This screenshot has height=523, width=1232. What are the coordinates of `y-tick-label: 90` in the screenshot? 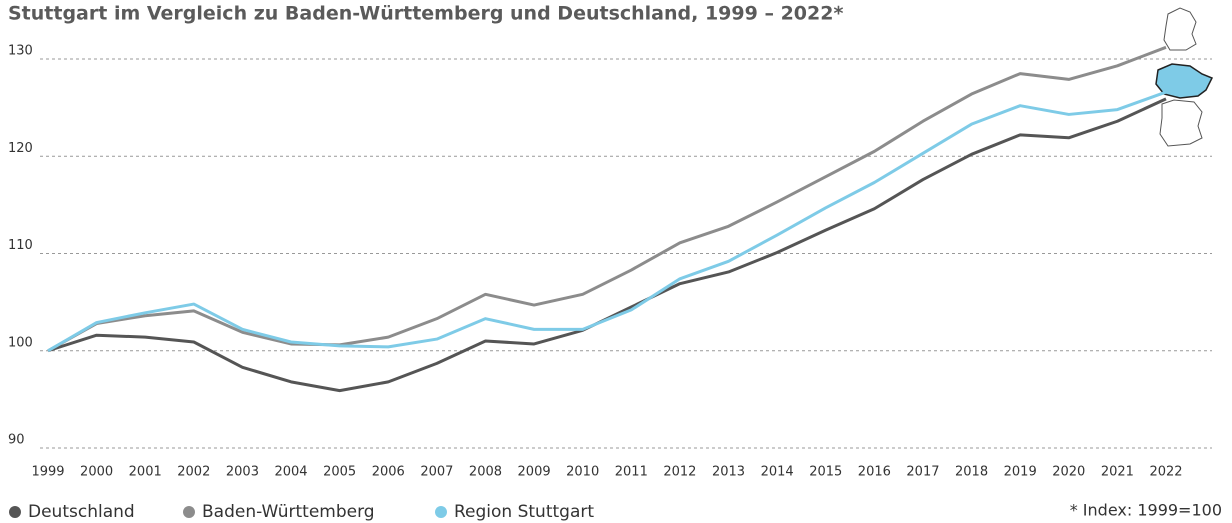 It's located at (16, 440).